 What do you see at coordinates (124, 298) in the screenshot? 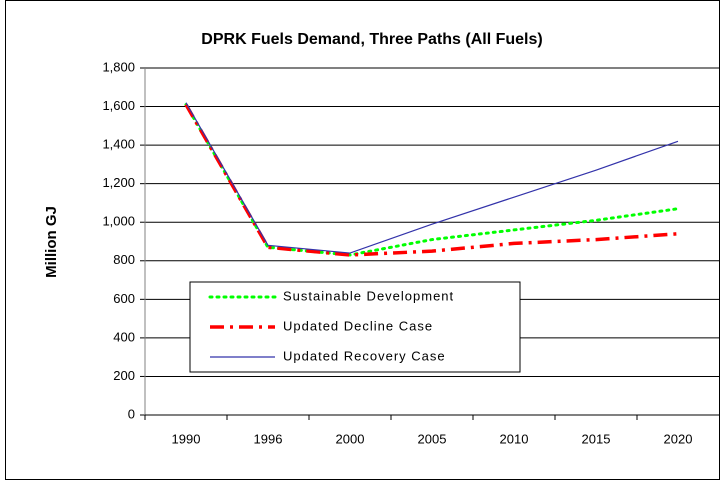
I see `y-tick-label: 600` at bounding box center [124, 298].